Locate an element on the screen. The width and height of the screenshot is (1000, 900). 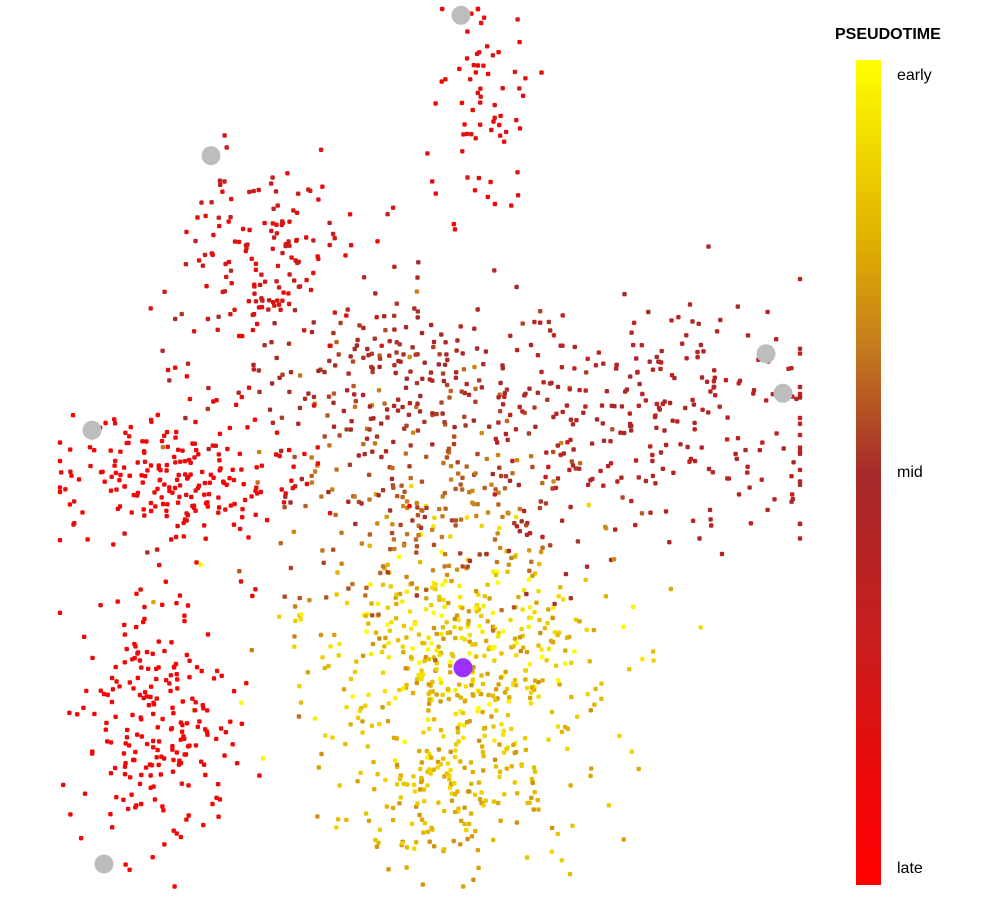
branch-top-arm is located at coordinates (484, 119).